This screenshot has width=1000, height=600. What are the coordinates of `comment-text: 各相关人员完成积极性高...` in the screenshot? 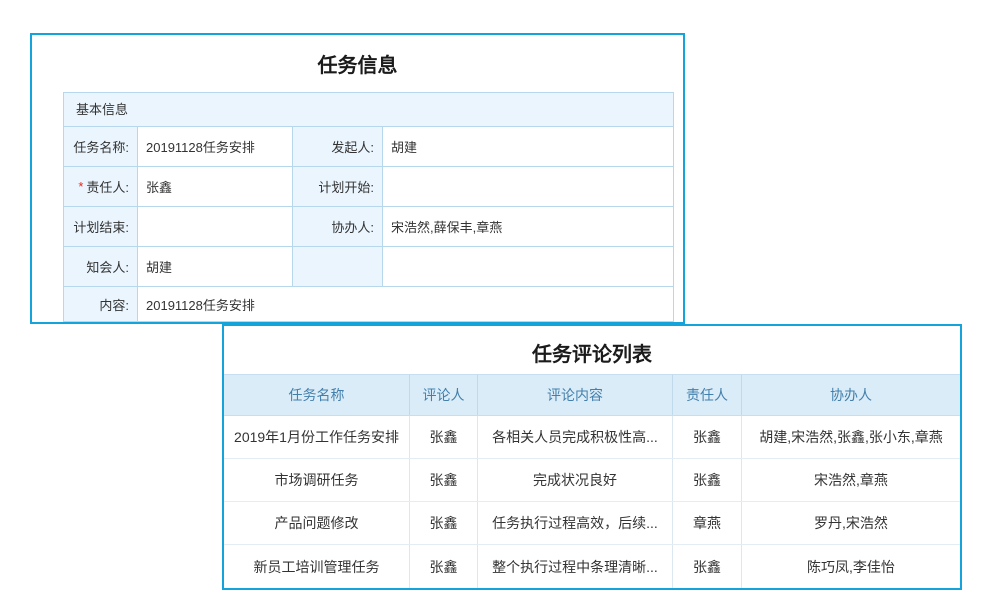 It's located at (575, 437).